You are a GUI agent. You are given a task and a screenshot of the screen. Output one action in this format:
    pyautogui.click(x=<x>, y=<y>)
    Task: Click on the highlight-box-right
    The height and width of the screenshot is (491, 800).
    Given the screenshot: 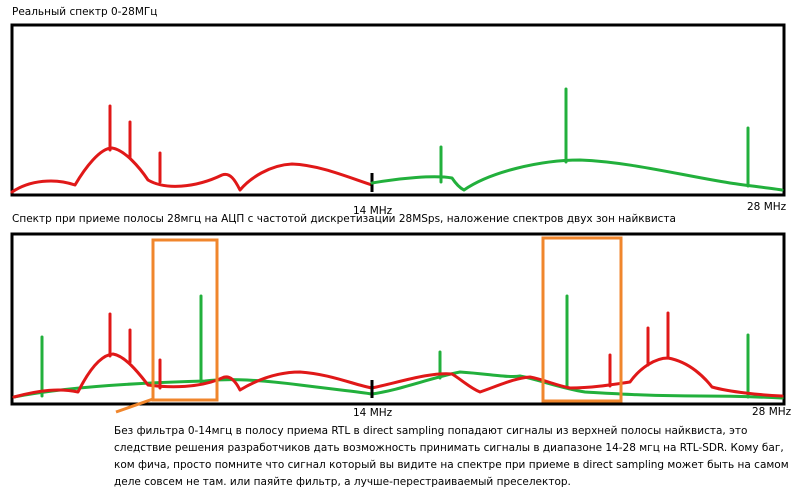 What is the action you would take?
    pyautogui.click(x=582, y=319)
    